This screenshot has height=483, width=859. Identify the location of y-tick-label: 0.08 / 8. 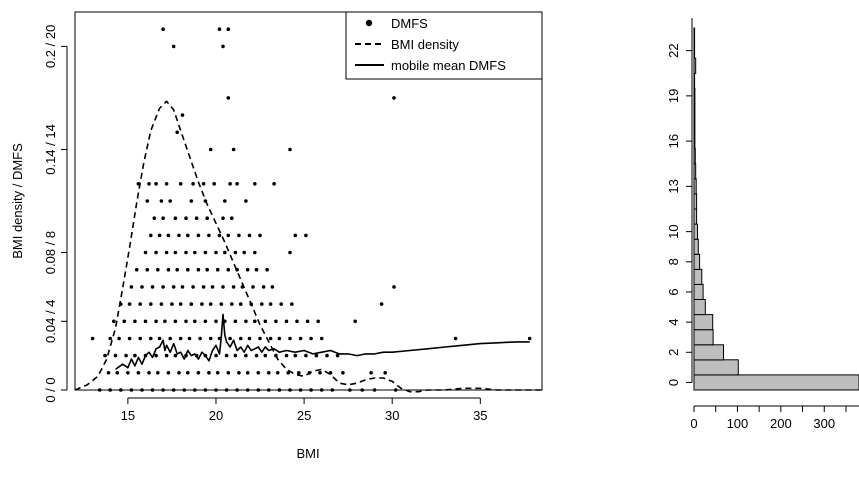
(50, 252).